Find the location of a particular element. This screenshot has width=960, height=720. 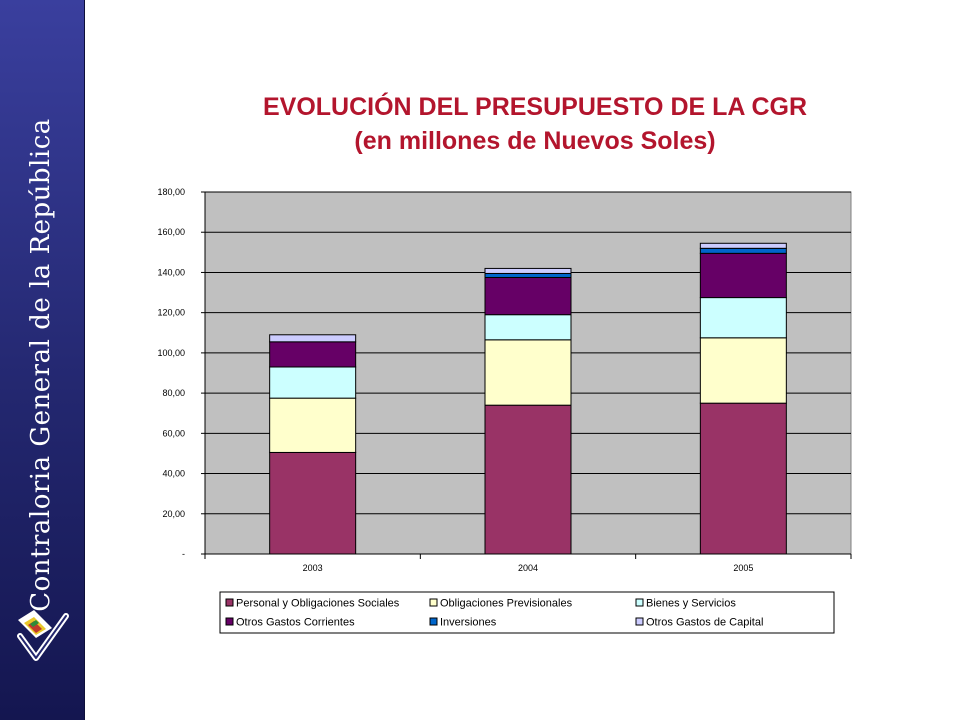

y-tick-label: 60,00 is located at coordinates (173, 433).